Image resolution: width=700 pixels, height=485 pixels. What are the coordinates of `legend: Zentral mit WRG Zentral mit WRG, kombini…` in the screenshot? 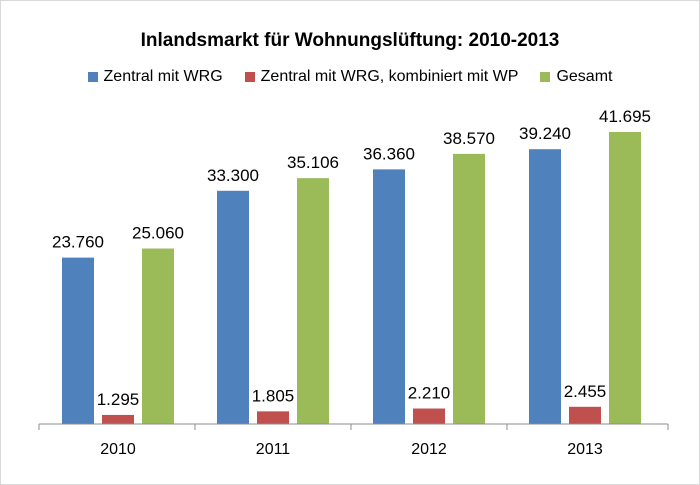 It's located at (350, 77).